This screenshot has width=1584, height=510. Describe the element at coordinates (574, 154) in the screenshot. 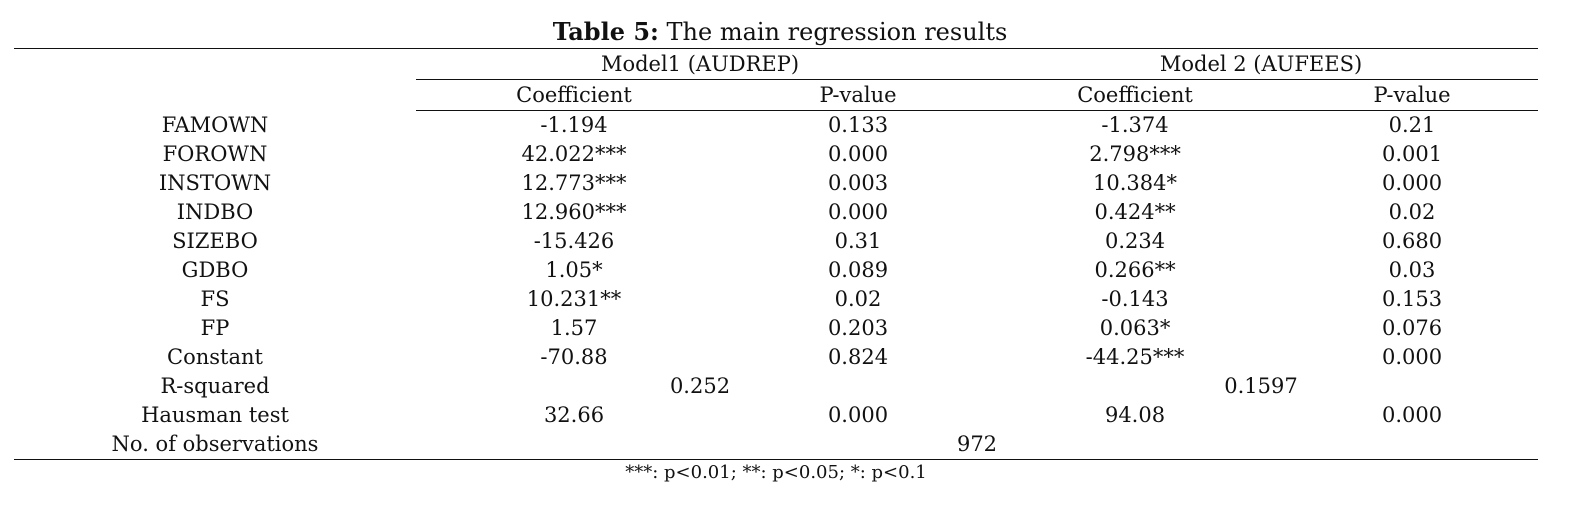

I see `model1-coefficient: 42.022***` at that location.